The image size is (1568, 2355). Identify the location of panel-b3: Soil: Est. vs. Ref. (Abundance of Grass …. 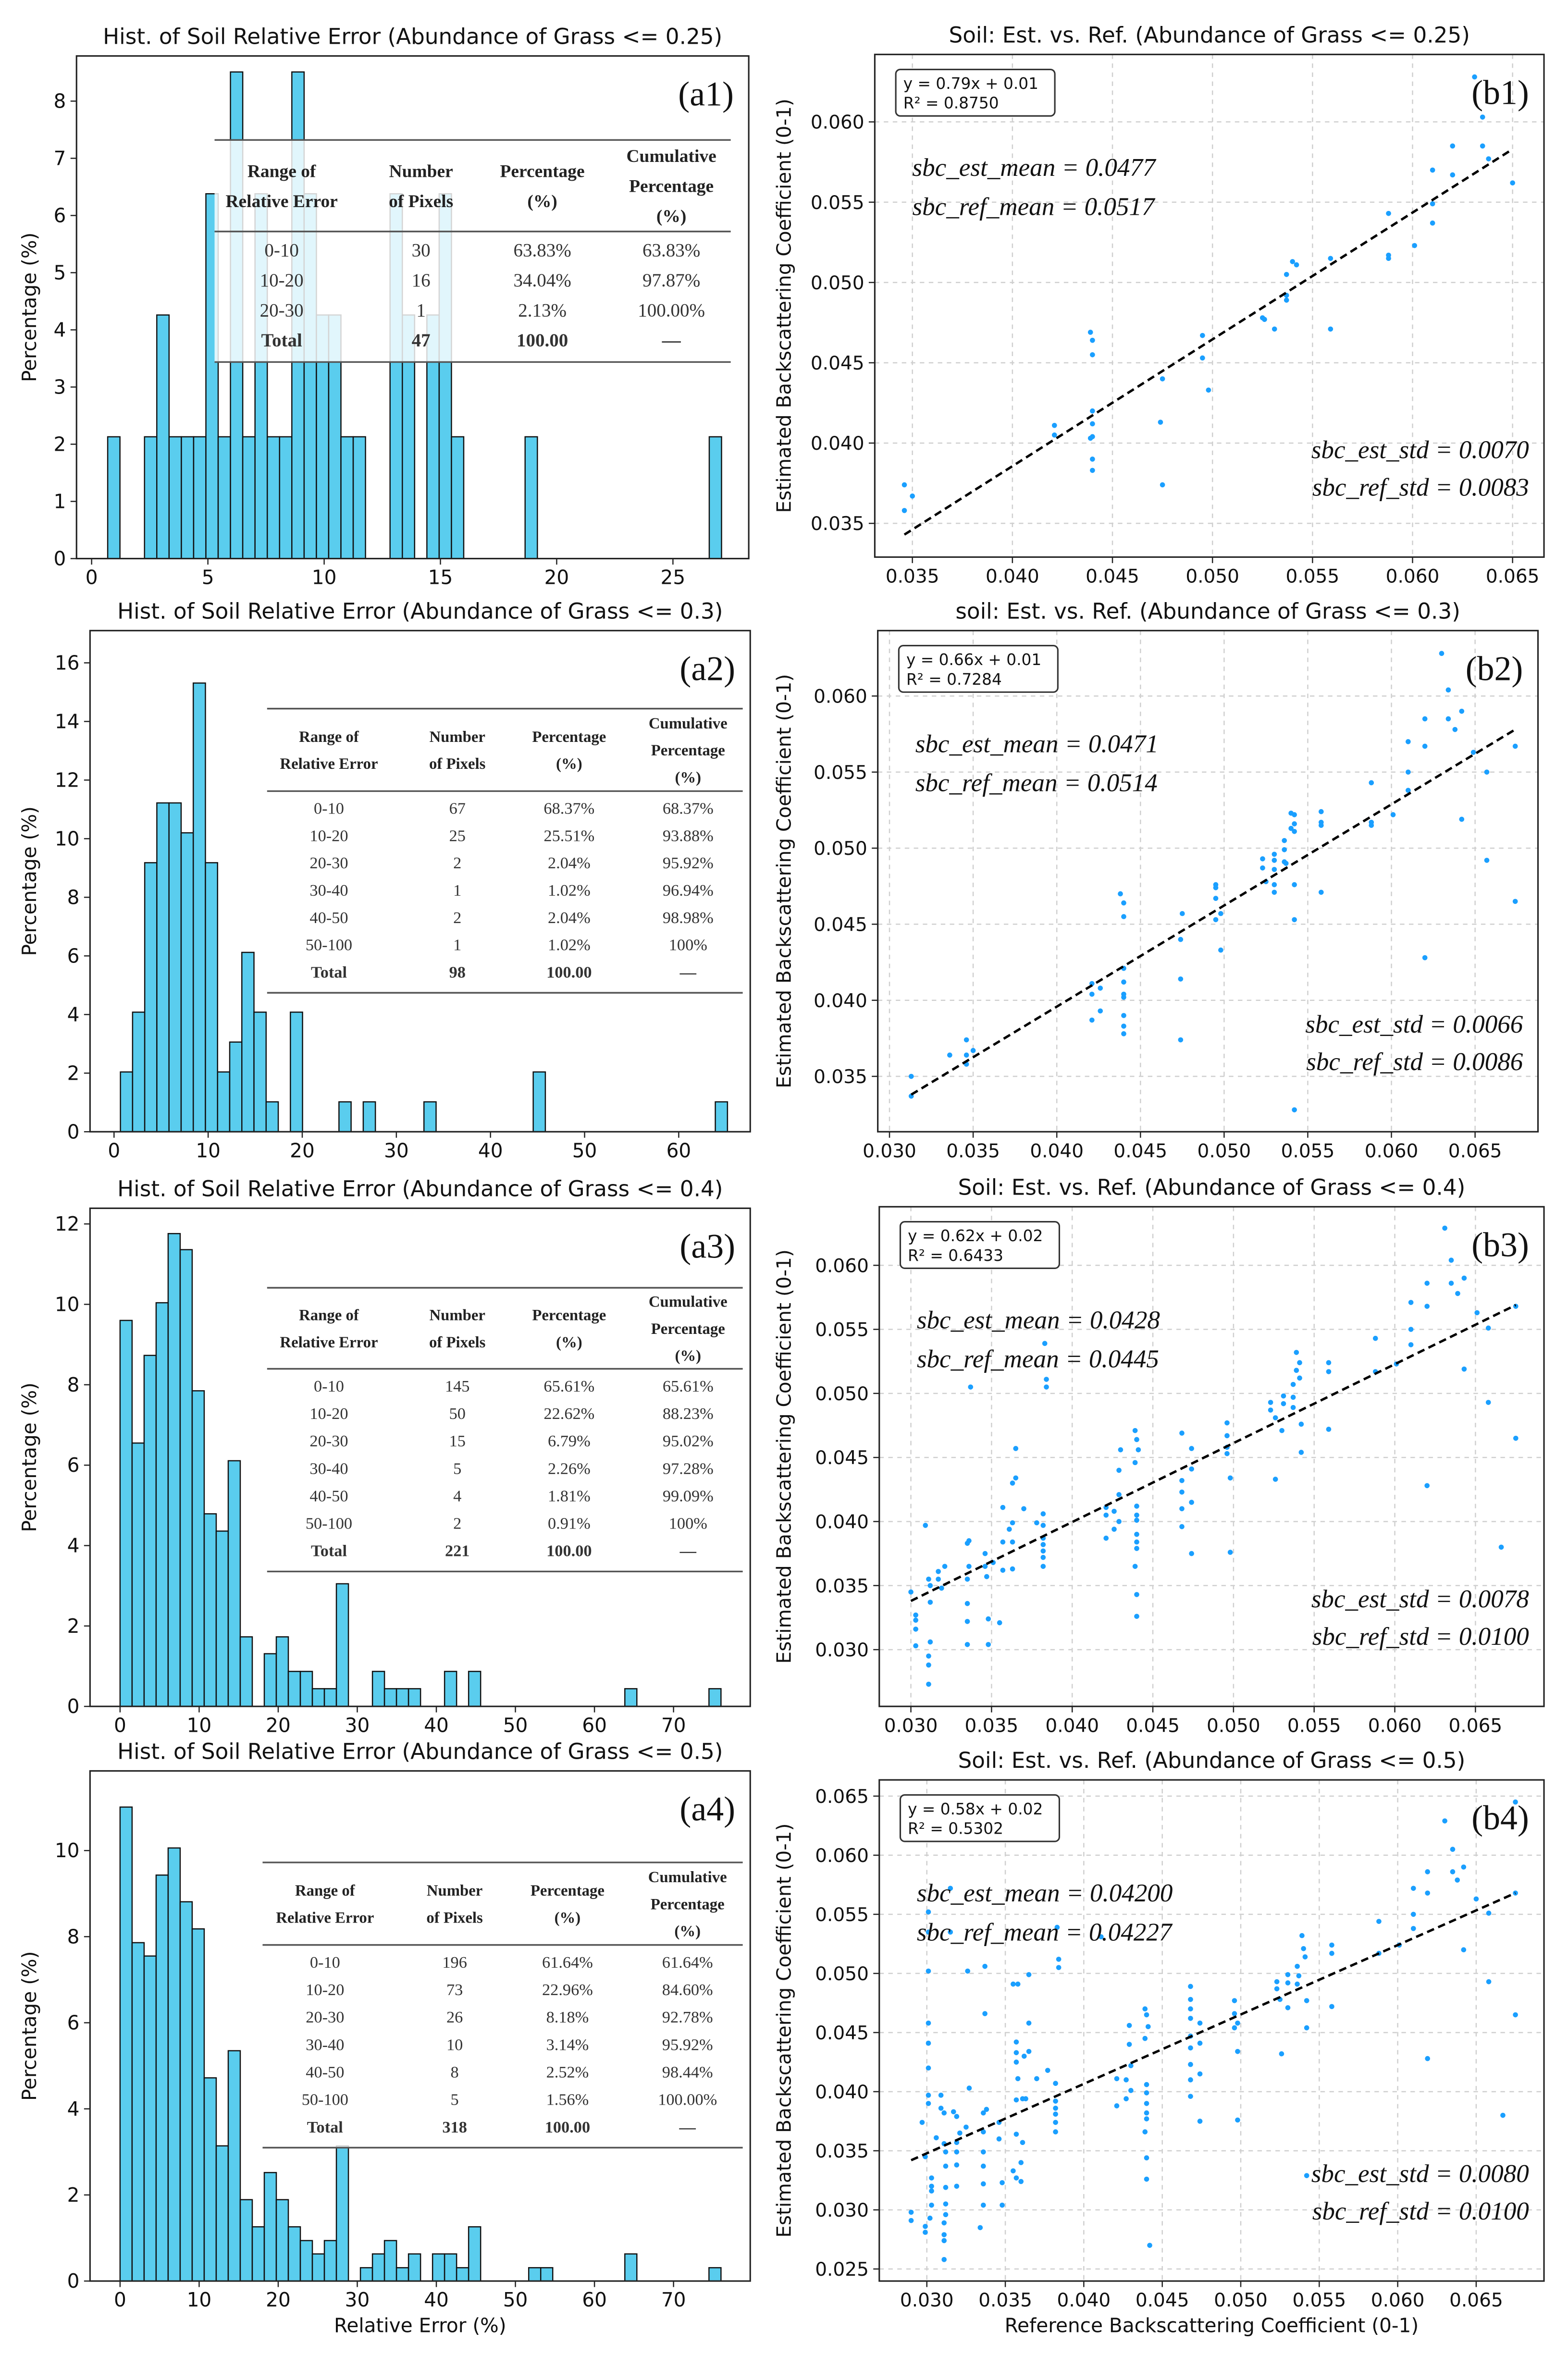
(1159, 1456).